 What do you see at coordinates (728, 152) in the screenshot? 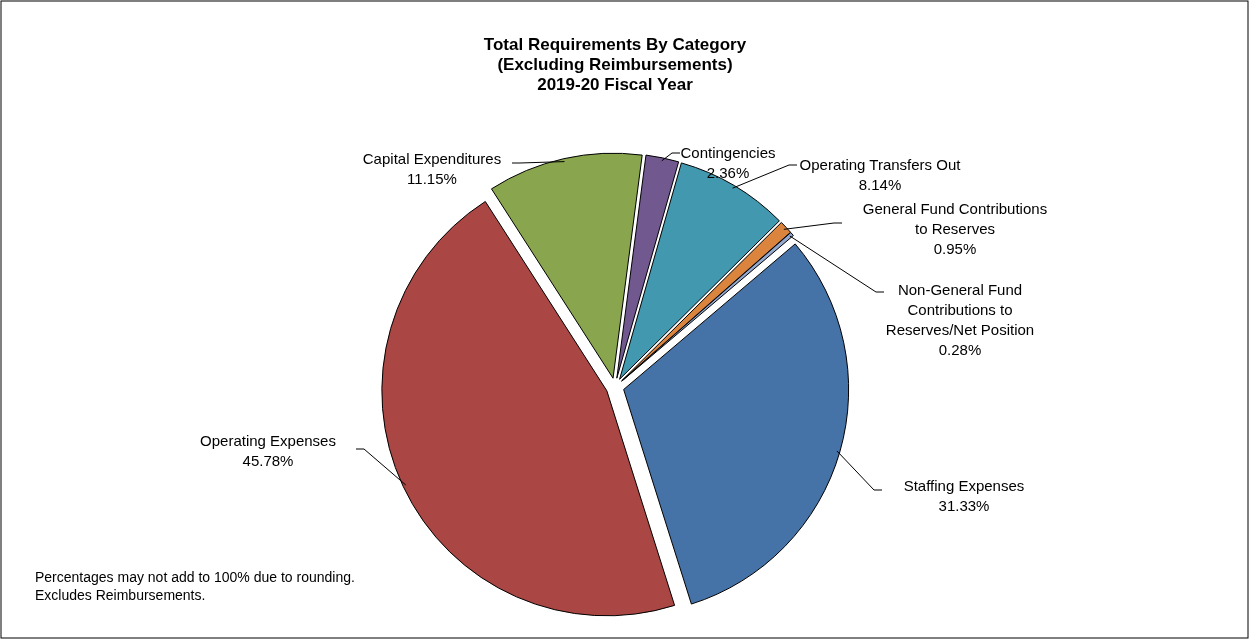
I see `slice-label: Contingencies` at bounding box center [728, 152].